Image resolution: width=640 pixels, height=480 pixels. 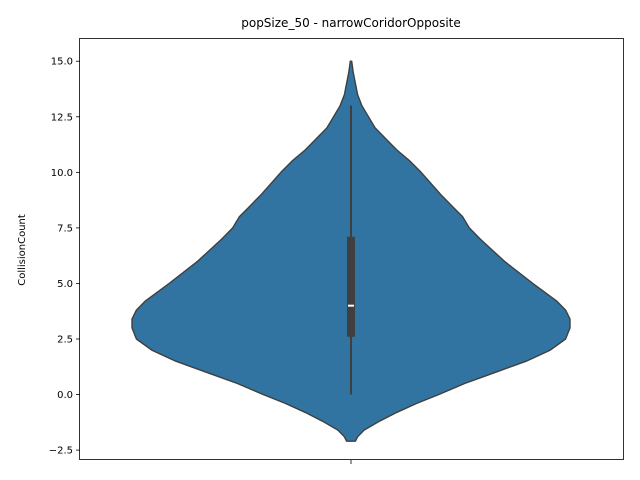 I want to click on y-tick-label: 5.0, so click(x=65, y=284).